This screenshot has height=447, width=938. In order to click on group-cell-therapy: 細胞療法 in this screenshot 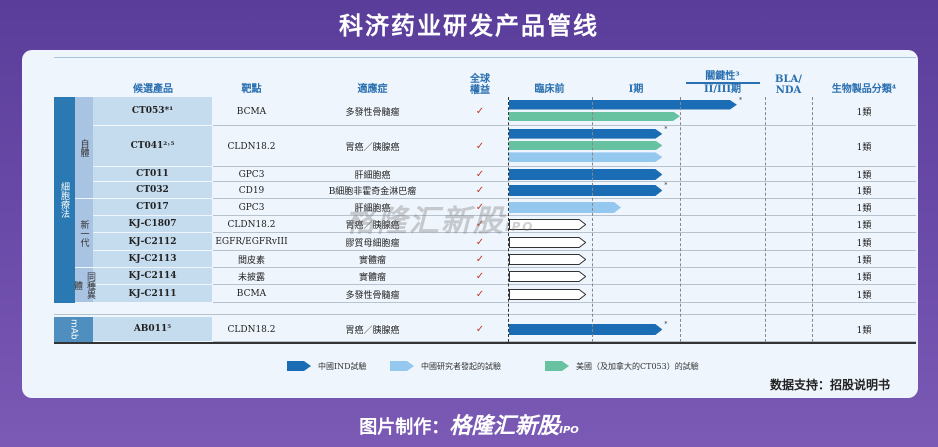, I will do `click(64, 200)`.